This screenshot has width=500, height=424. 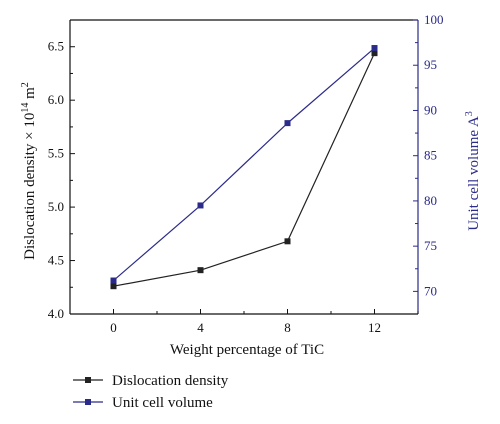 What do you see at coordinates (430, 109) in the screenshot?
I see `y-right-tick-label-4: 90` at bounding box center [430, 109].